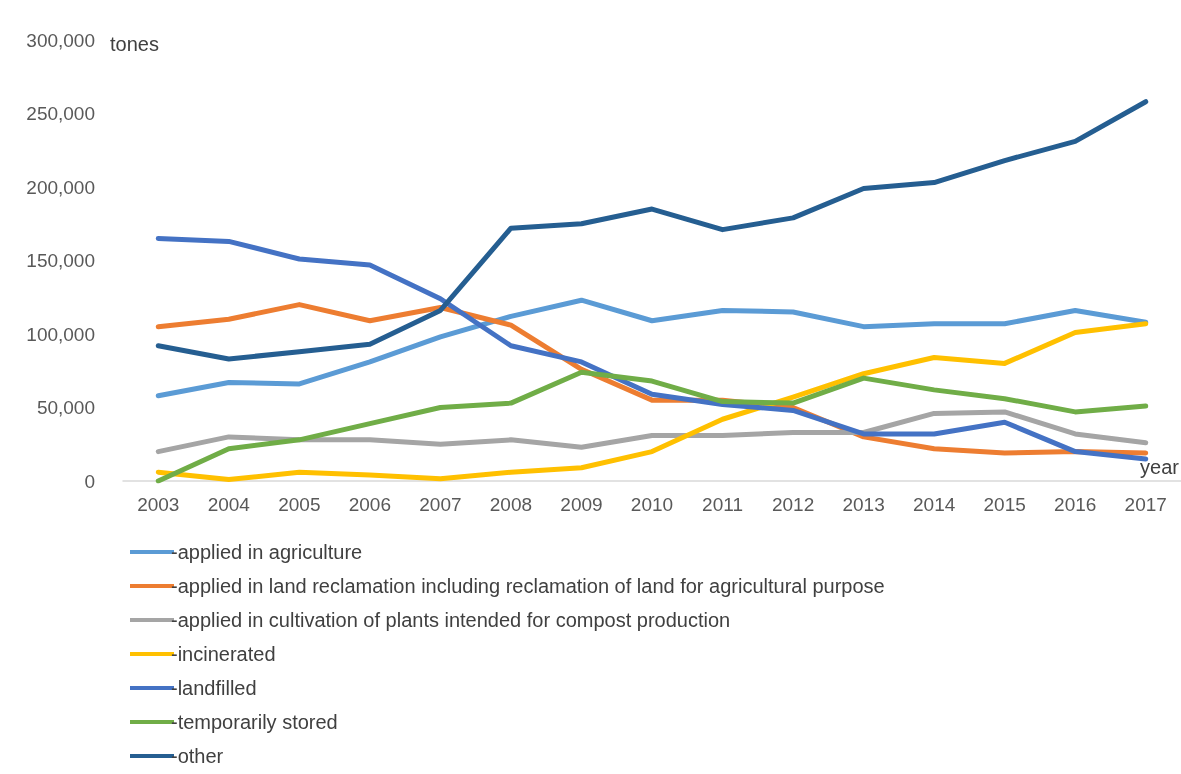 Image resolution: width=1181 pixels, height=774 pixels. What do you see at coordinates (1160, 467) in the screenshot?
I see `x-axis-title: year` at bounding box center [1160, 467].